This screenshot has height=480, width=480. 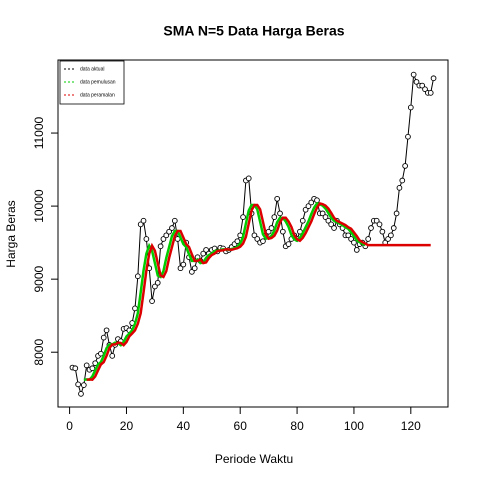 What do you see at coordinates (97, 95) in the screenshot?
I see `legend-label: data peramalan` at bounding box center [97, 95].